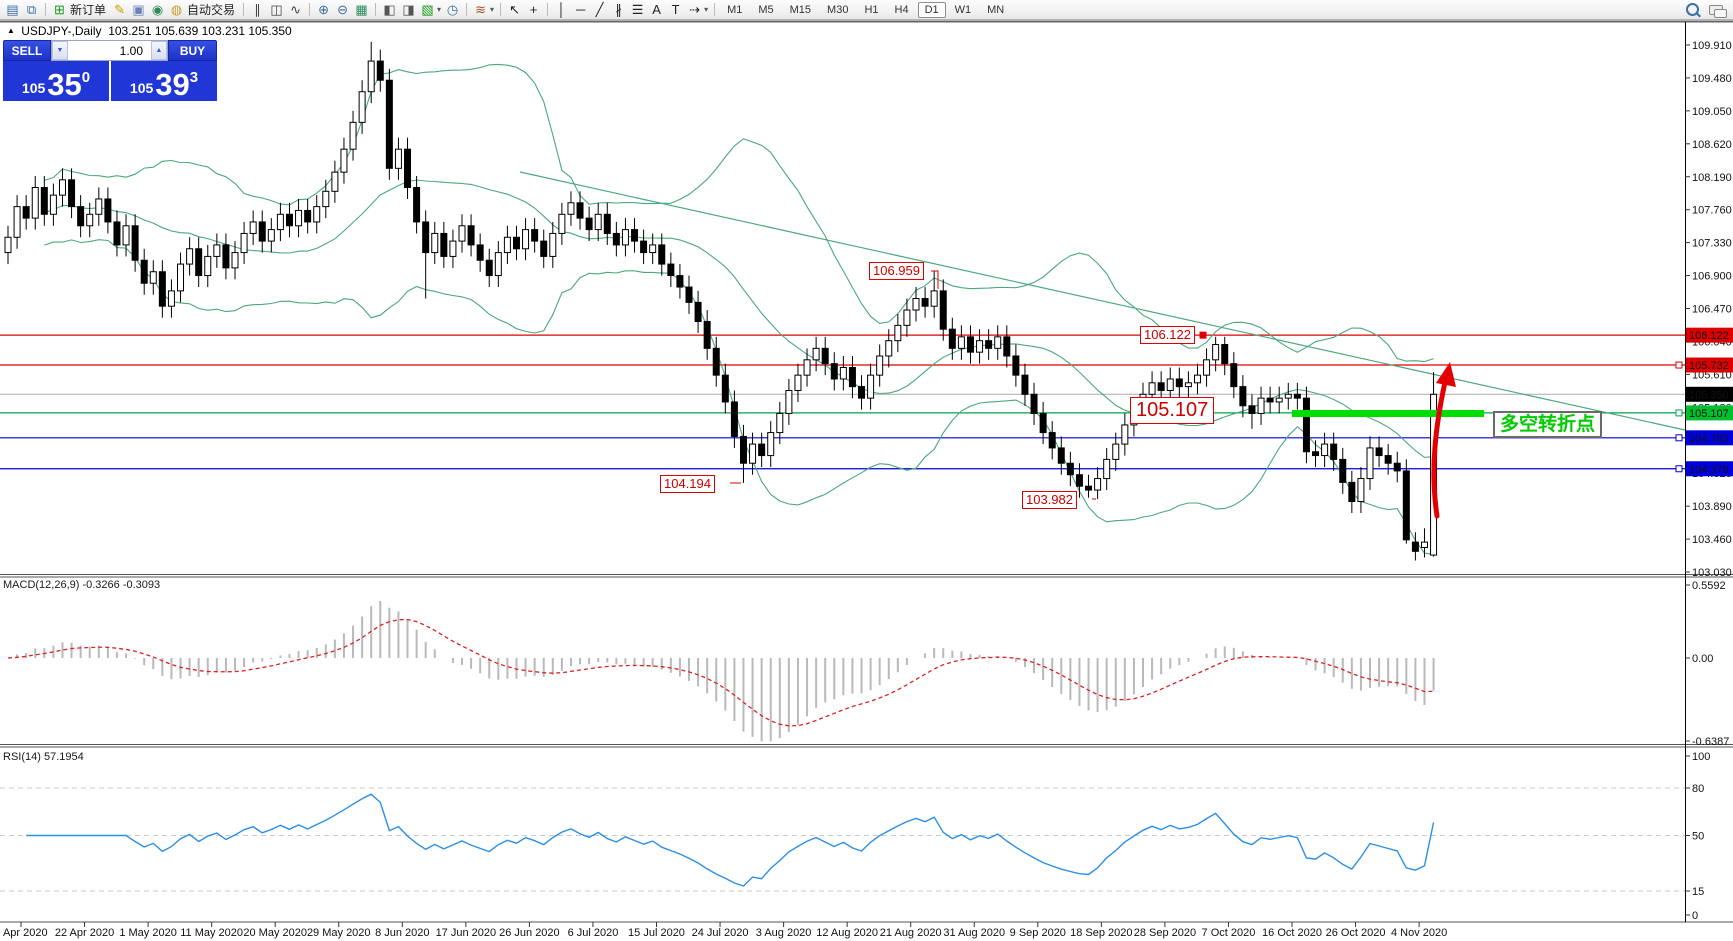 The width and height of the screenshot is (1733, 941). What do you see at coordinates (529, 933) in the screenshot?
I see `date-axis-label: 26 Jun 2020` at bounding box center [529, 933].